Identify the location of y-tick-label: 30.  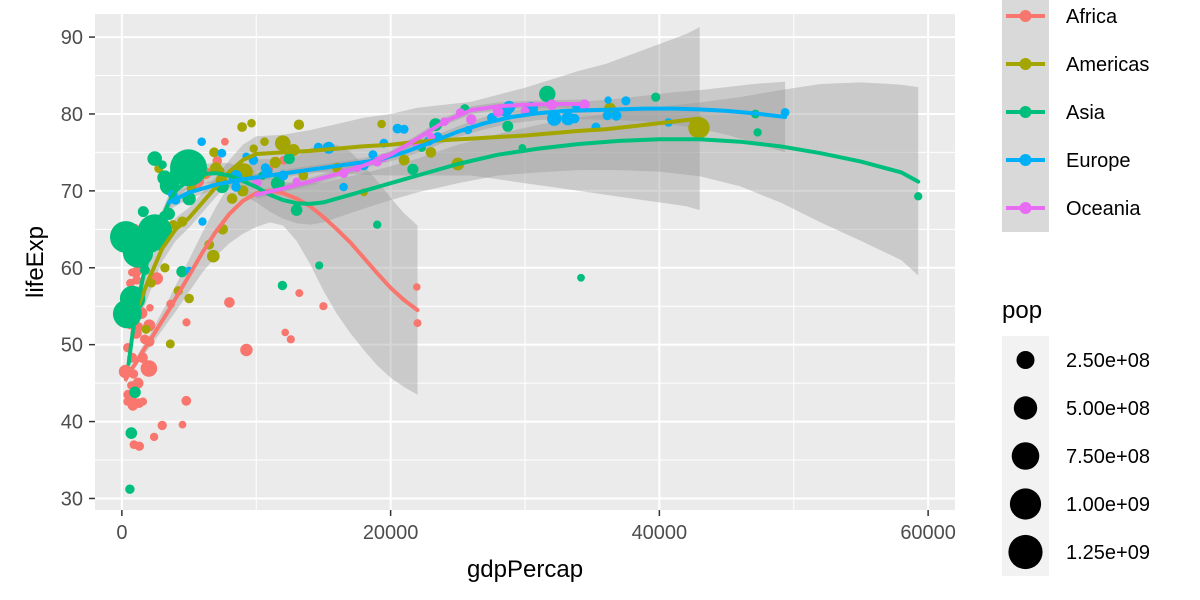
(72, 499).